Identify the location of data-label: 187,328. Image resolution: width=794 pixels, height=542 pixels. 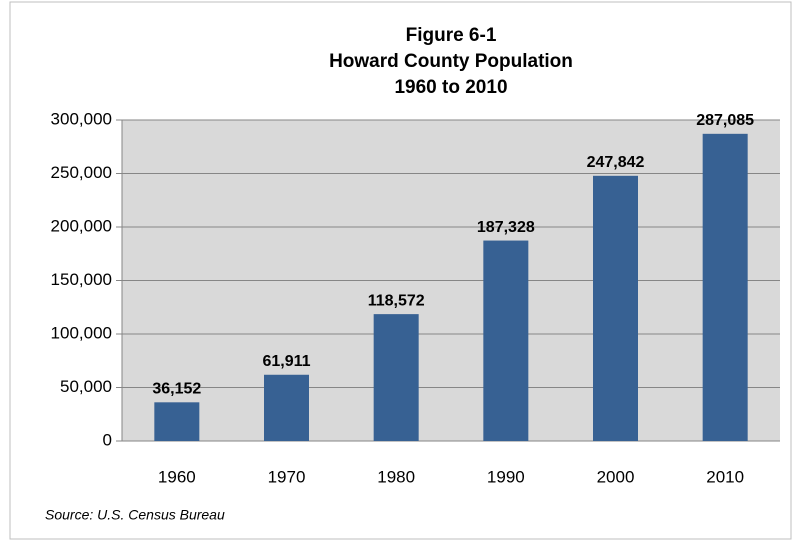
(506, 227).